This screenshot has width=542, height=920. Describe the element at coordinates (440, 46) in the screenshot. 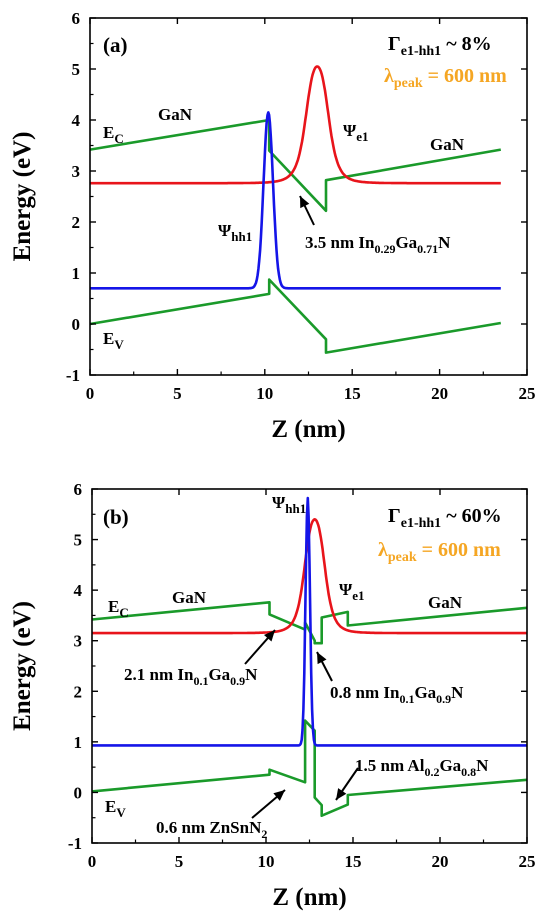

I see `overlap-annotation: Γe1-hh1 ~ 8%` at that location.